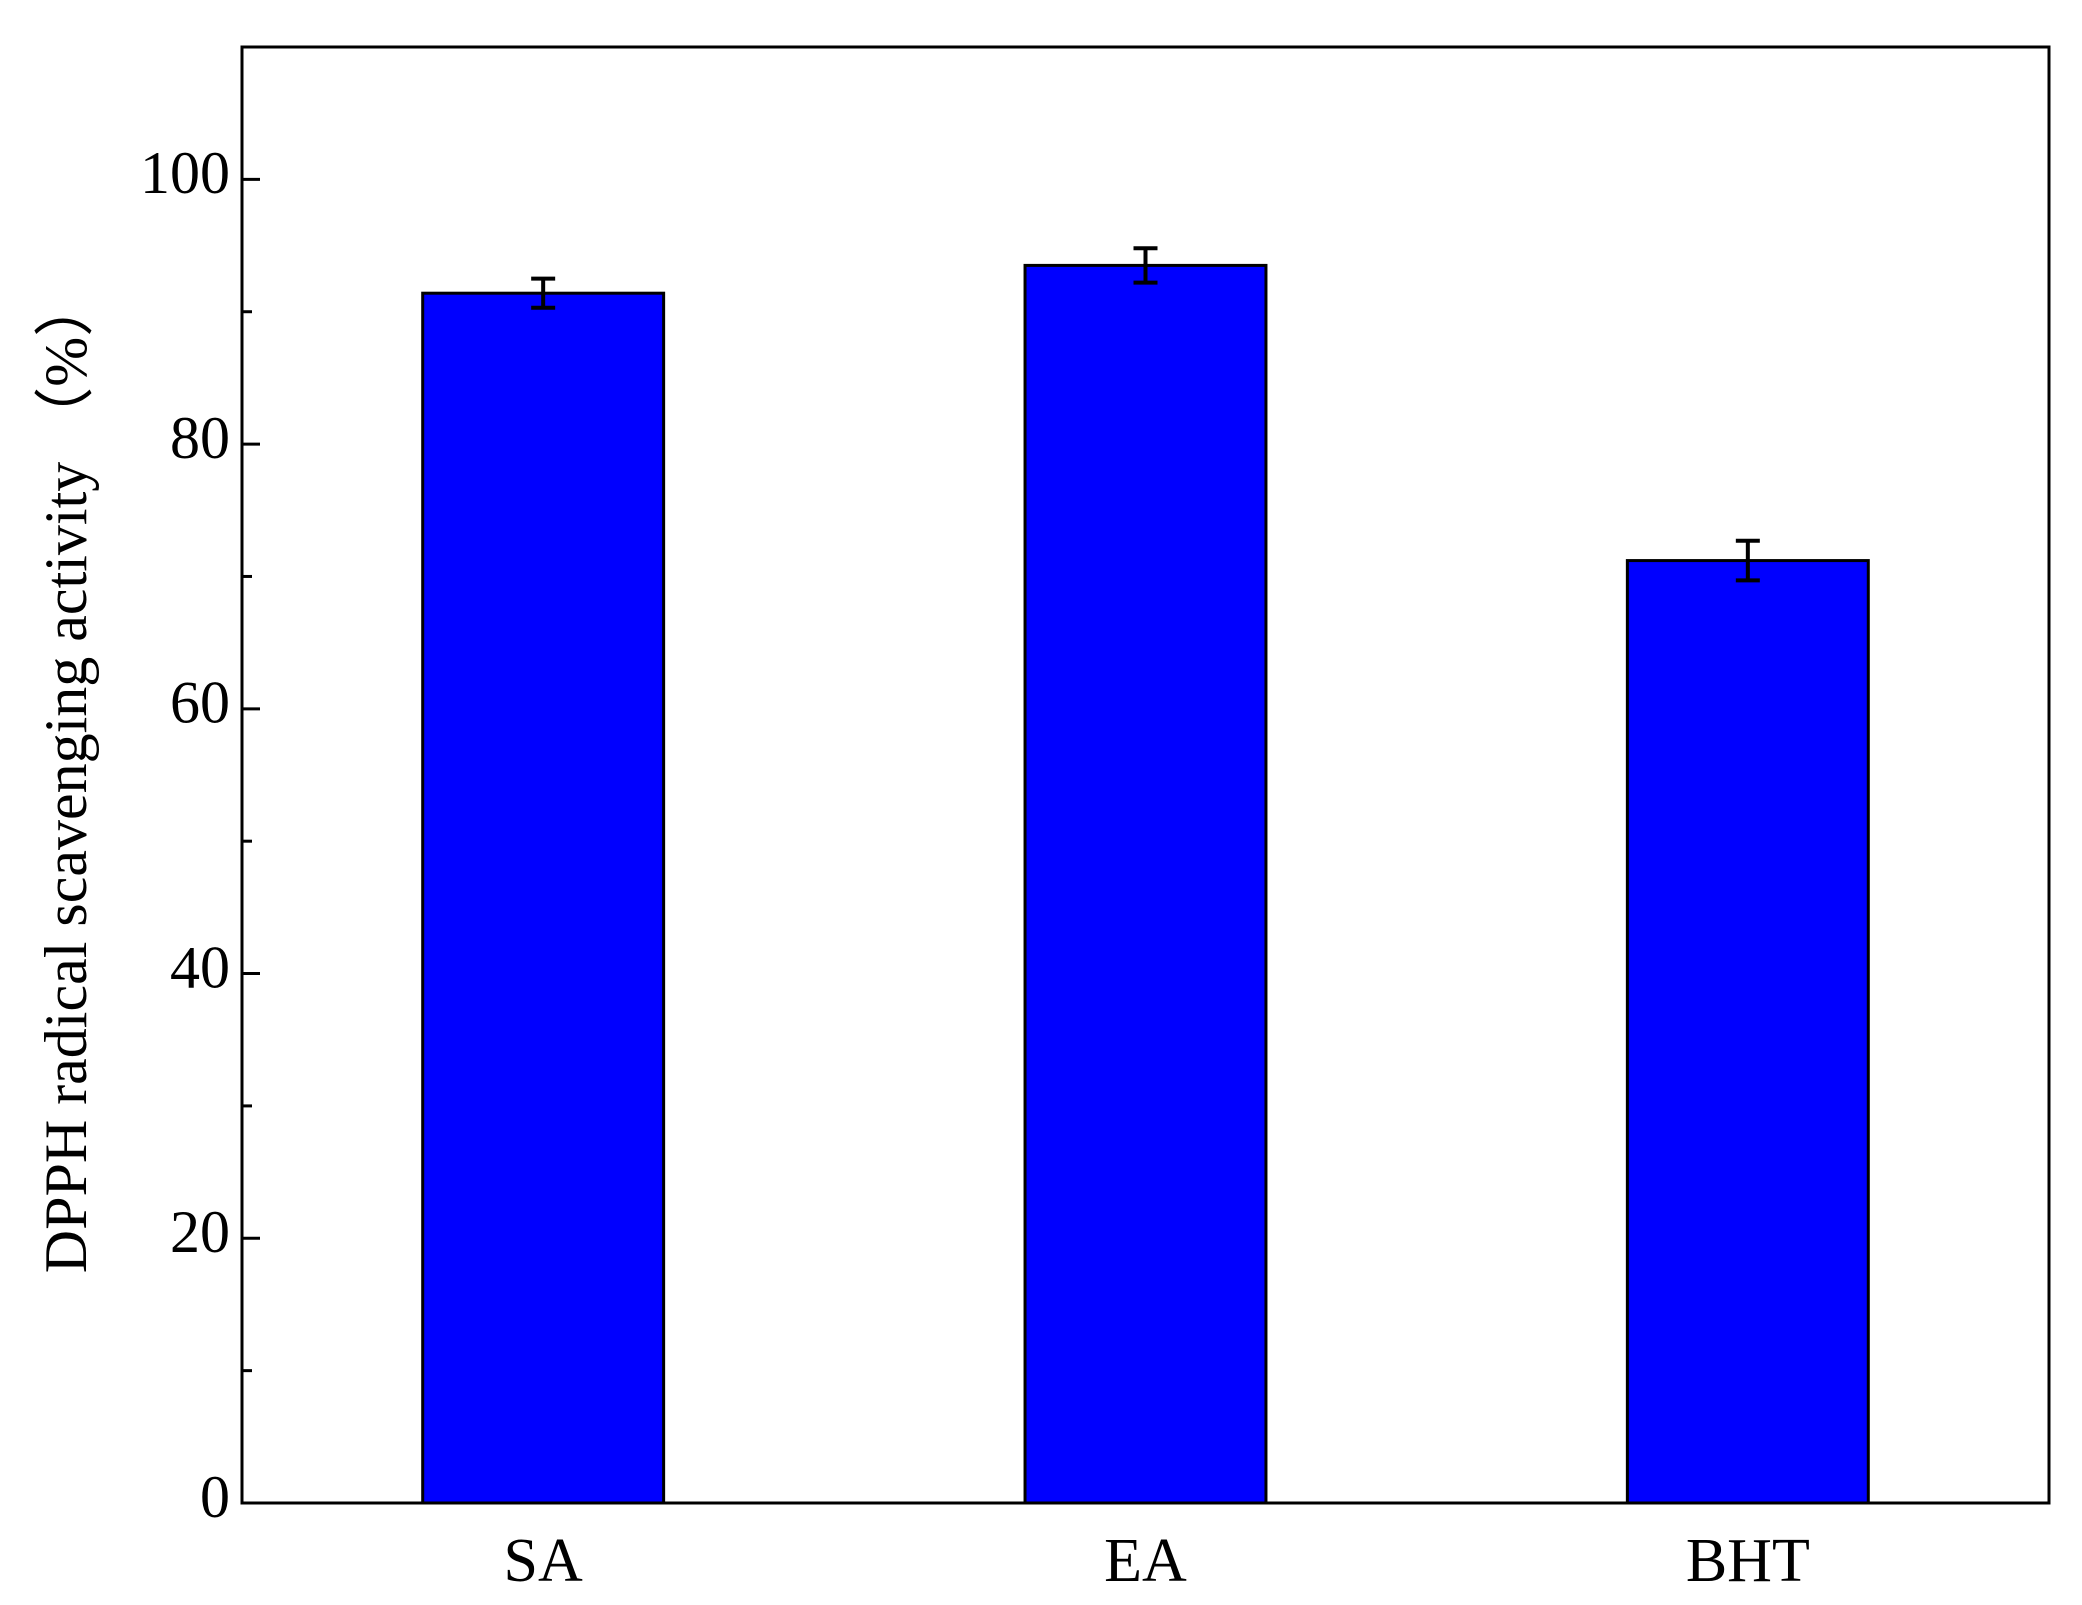 This screenshot has height=1605, width=2082. I want to click on y-axis-label: DPPH radical scavenging activity （%）, so click(66, 775).